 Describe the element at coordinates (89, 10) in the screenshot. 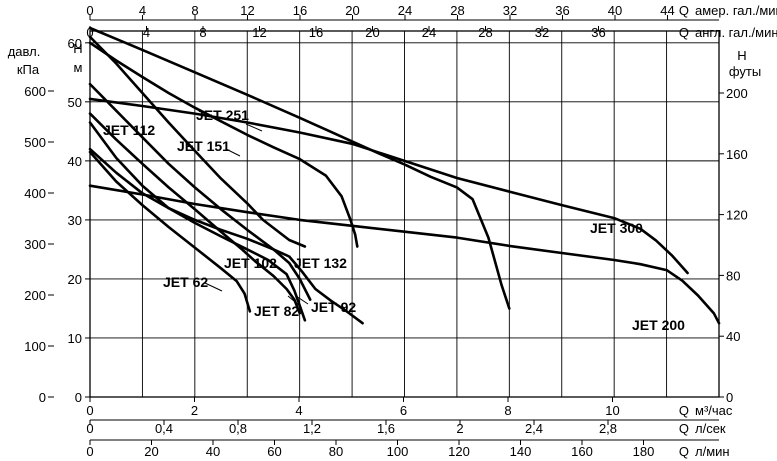

I see `top-usgal-tick-label: 0` at that location.